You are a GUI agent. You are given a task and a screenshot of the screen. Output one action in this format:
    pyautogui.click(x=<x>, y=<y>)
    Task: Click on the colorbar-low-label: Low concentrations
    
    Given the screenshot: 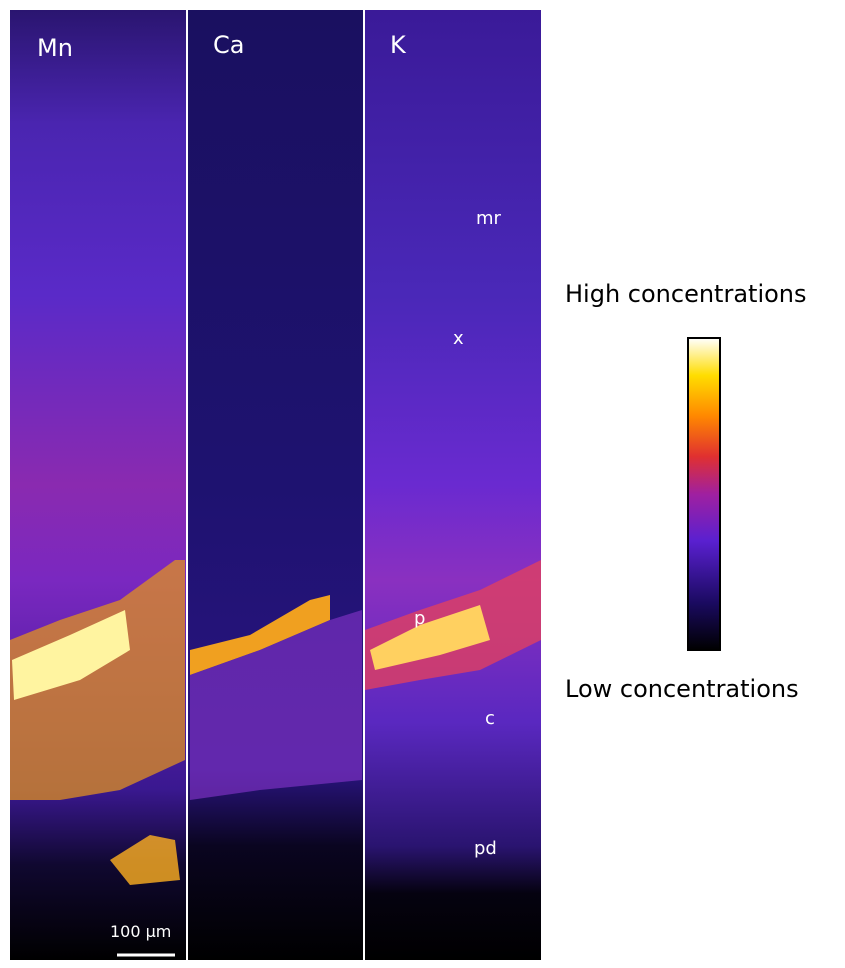 What is the action you would take?
    pyautogui.click(x=682, y=689)
    